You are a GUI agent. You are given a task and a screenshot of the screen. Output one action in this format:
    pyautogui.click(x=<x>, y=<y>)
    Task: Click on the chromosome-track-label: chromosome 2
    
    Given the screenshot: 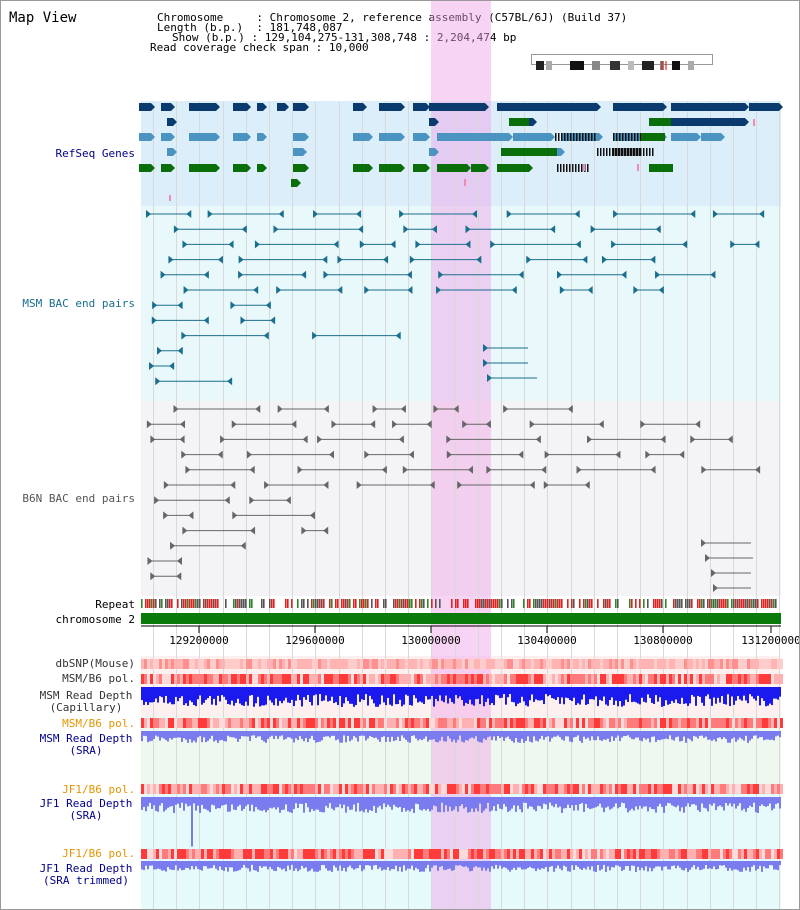 What is the action you would take?
    pyautogui.click(x=95, y=619)
    